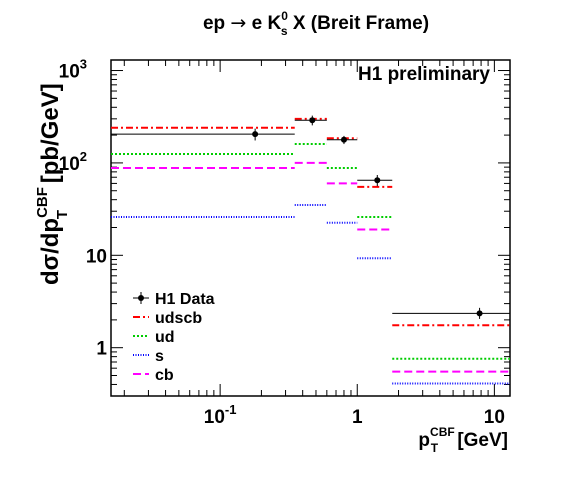 This screenshot has width=567, height=494. I want to click on ylabel-sup: CBF, so click(42, 202).